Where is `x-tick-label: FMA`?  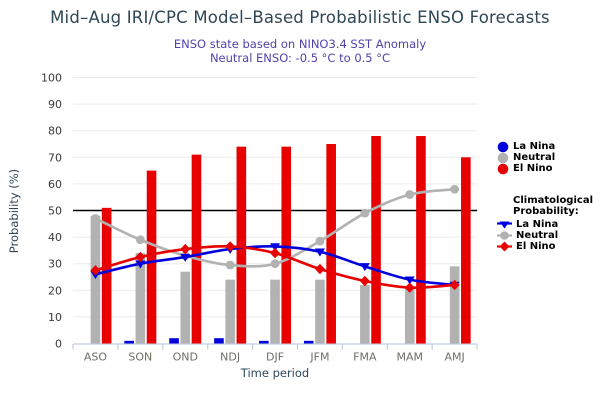
x-tick-label: FMA is located at coordinates (365, 357).